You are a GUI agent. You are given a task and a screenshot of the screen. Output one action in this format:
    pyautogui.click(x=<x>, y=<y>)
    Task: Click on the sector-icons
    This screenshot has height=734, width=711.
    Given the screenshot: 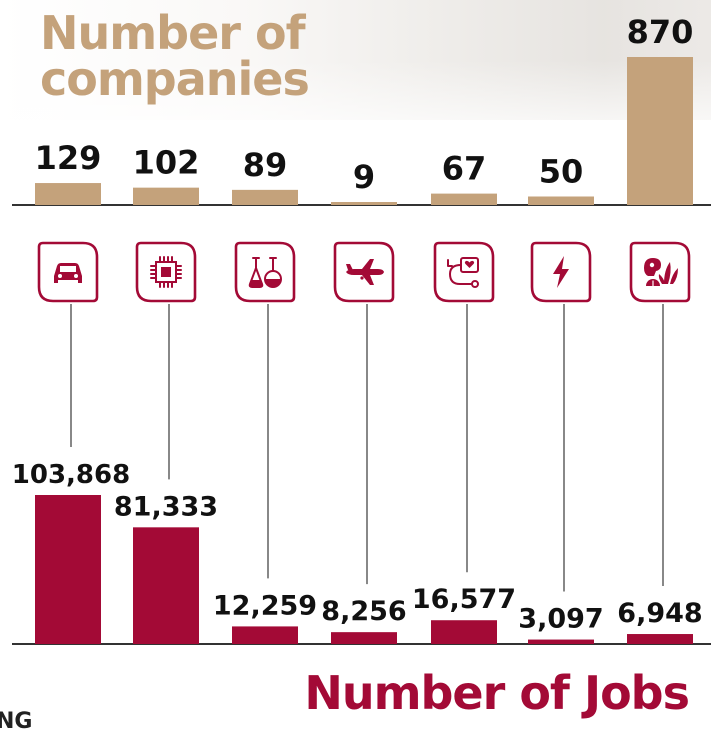 What is the action you would take?
    pyautogui.click(x=364, y=272)
    